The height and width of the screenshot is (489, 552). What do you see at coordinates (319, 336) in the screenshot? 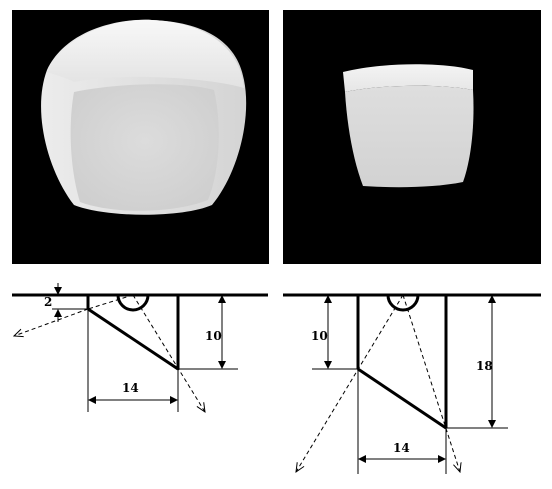
I see `right-dim10-label: 10` at bounding box center [319, 336].